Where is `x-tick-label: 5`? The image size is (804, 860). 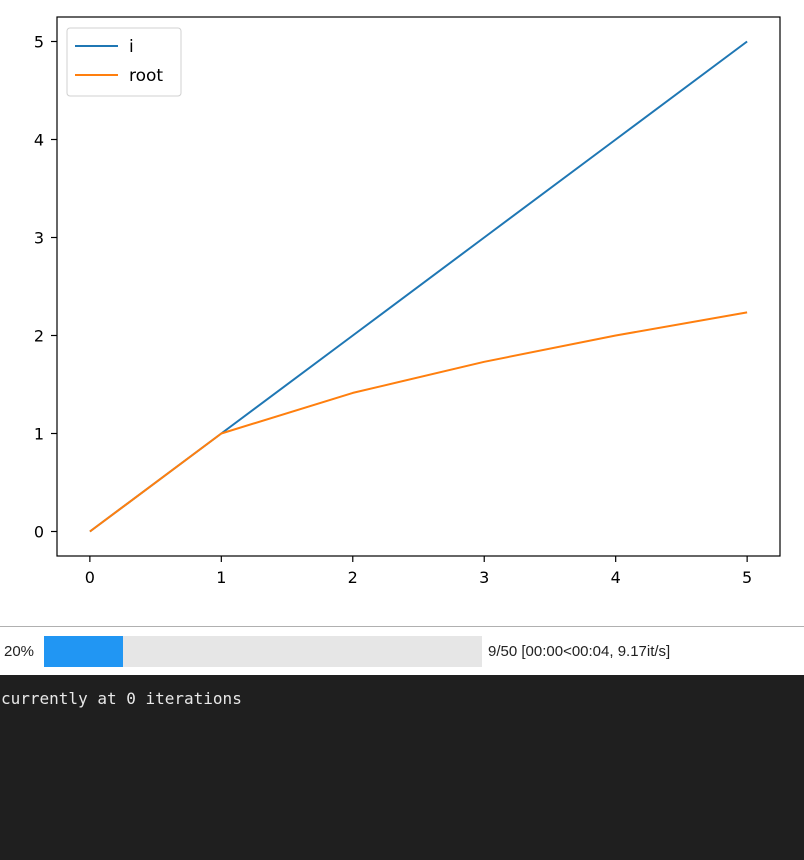
x-tick-label: 5 is located at coordinates (747, 577).